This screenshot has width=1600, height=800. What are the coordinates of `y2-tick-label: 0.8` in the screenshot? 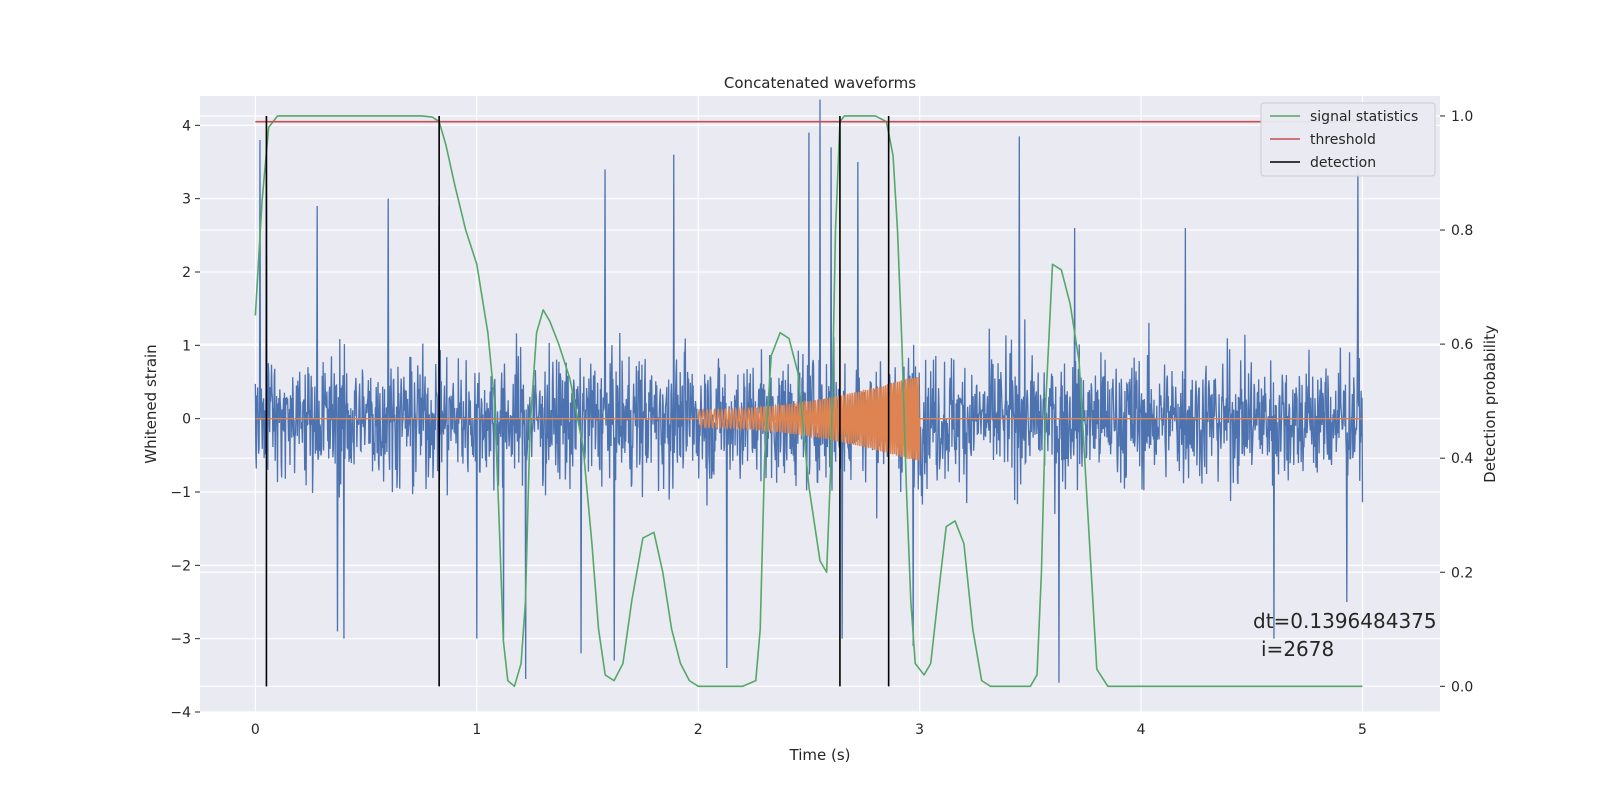 It's located at (1462, 231).